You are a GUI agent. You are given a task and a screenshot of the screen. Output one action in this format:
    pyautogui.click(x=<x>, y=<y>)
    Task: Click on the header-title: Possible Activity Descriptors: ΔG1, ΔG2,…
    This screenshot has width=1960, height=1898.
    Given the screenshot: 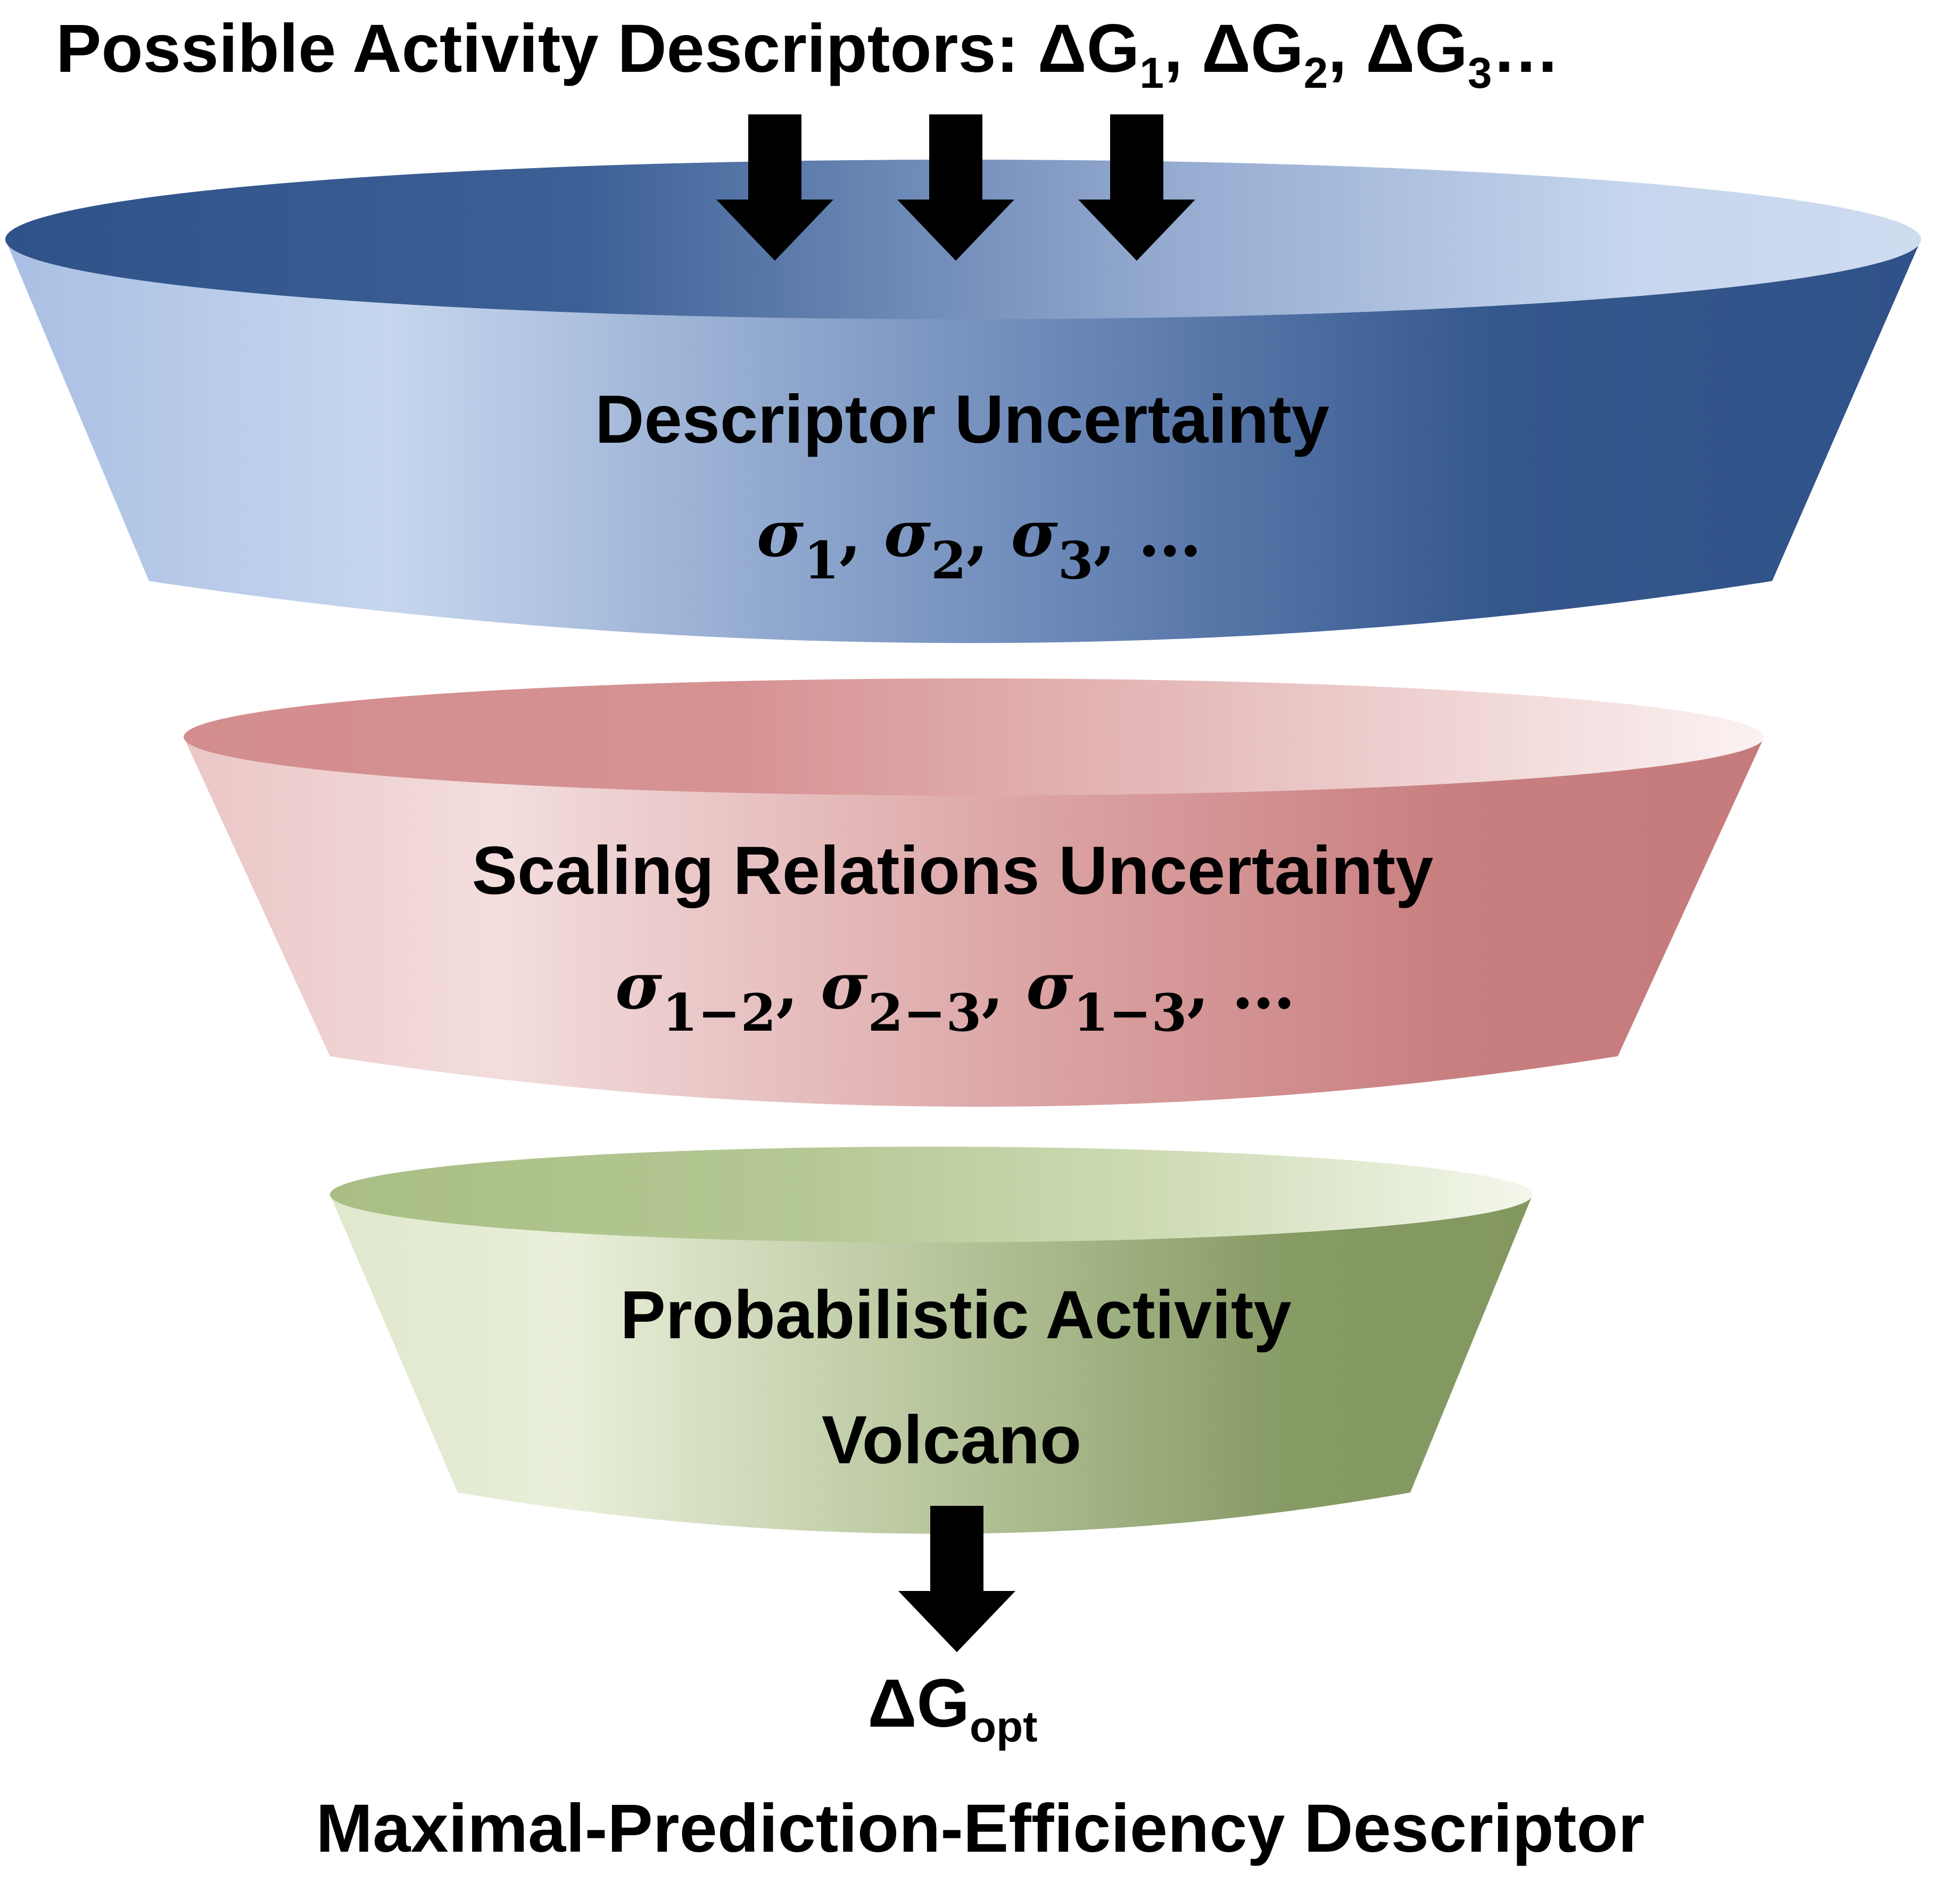 What is the action you would take?
    pyautogui.click(x=808, y=54)
    